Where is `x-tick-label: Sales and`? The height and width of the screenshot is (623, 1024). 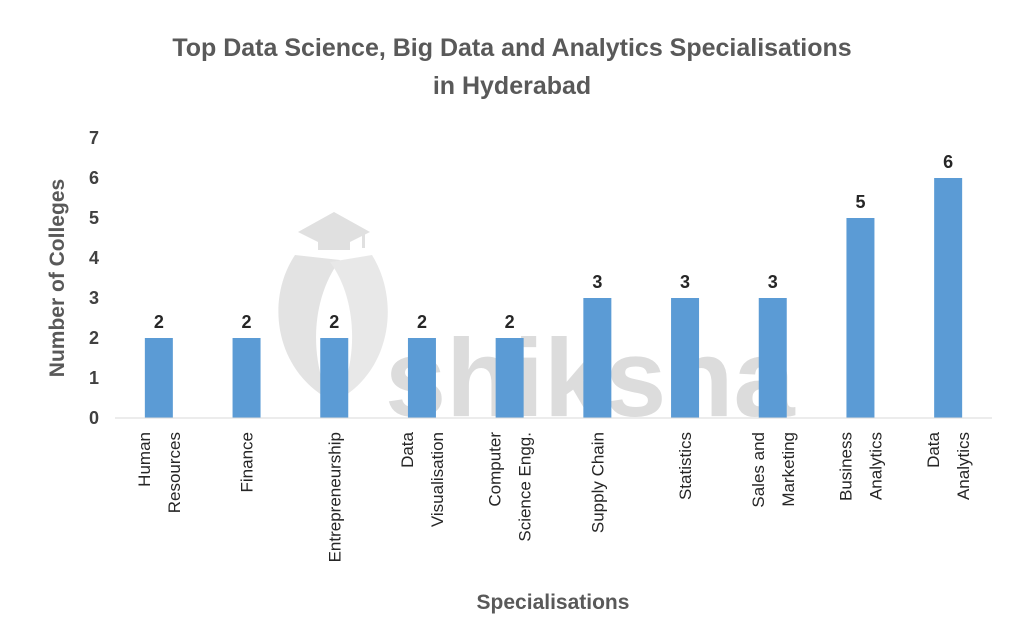
x-tick-label: Sales and is located at coordinates (758, 470).